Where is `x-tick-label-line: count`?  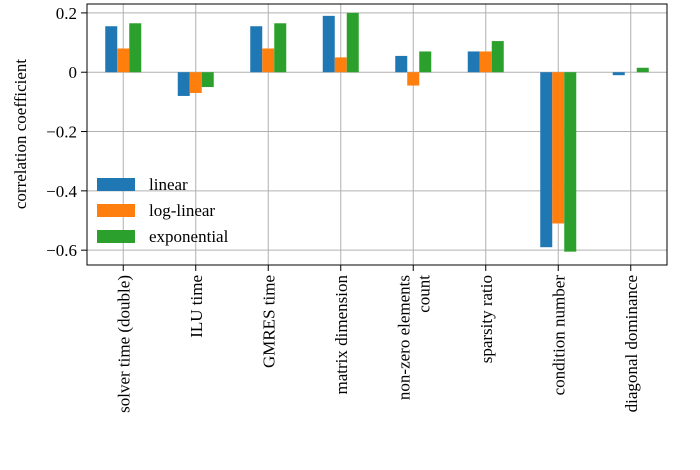 x-tick-label-line: count is located at coordinates (423, 294).